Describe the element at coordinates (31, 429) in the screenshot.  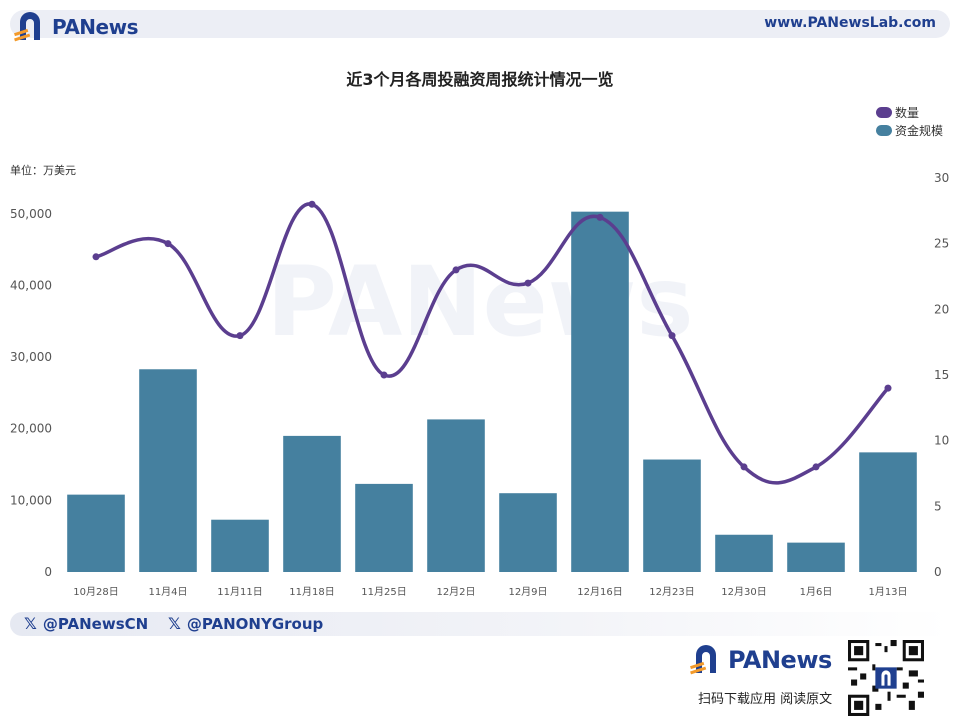
I see `left-tick-label: 20,000` at that location.